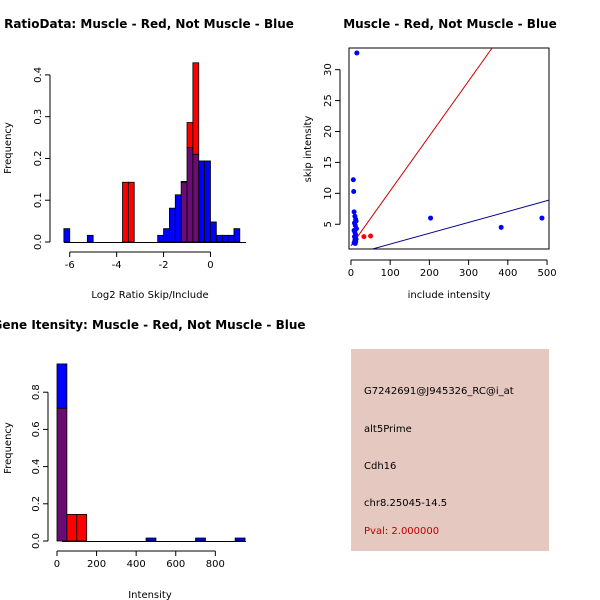 The image size is (600, 600). I want to click on y-tick-label: 15, so click(328, 162).